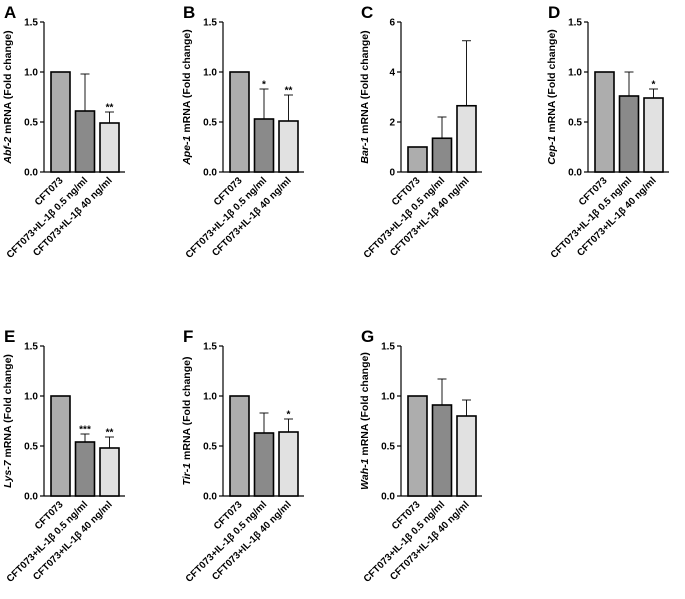  What do you see at coordinates (392, 73) in the screenshot?
I see `y-tick-label: 4` at bounding box center [392, 73].